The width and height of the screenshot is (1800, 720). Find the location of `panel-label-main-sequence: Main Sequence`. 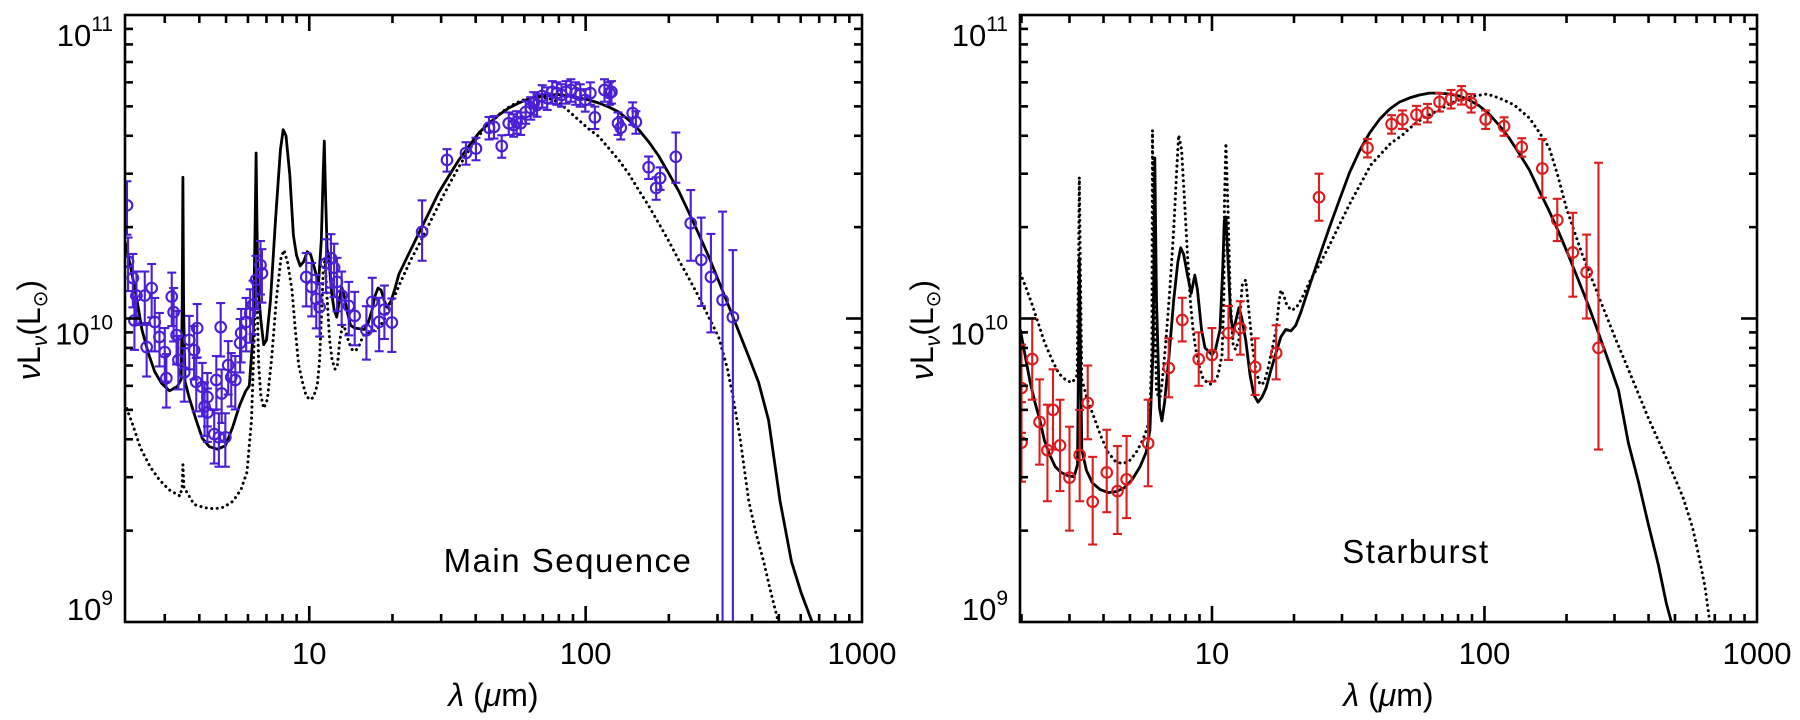

panel-label-main-sequence: Main Sequence is located at coordinates (568, 560).